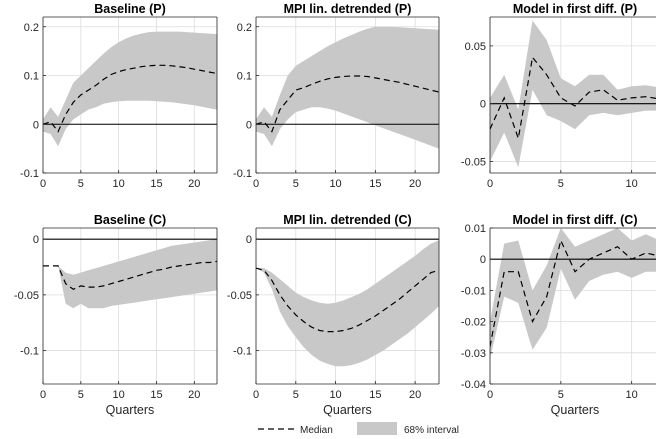 This screenshot has width=656, height=439. What do you see at coordinates (130, 9) in the screenshot?
I see `panel-title: Baseline (P)` at bounding box center [130, 9].